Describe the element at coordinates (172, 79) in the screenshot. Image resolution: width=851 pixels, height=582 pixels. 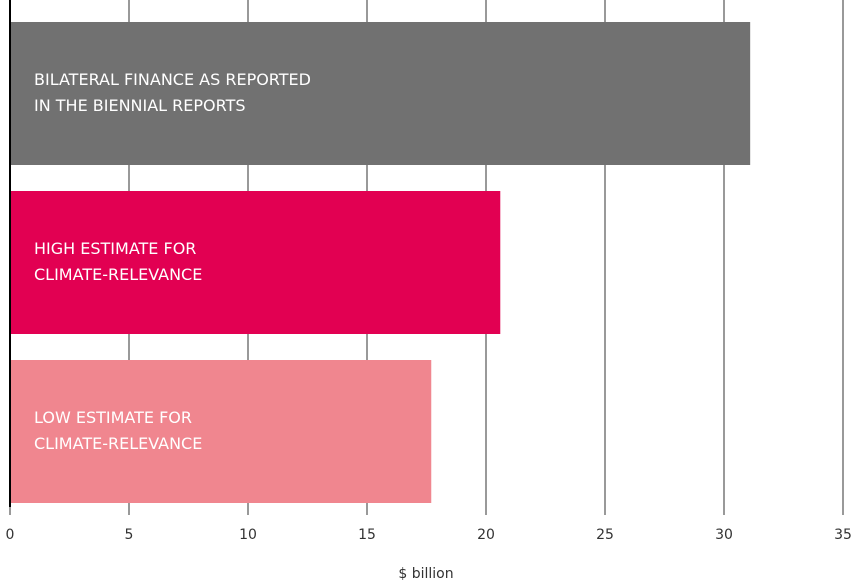
I see `category-label: BILATERAL FINANCE AS REPORTED` at that location.